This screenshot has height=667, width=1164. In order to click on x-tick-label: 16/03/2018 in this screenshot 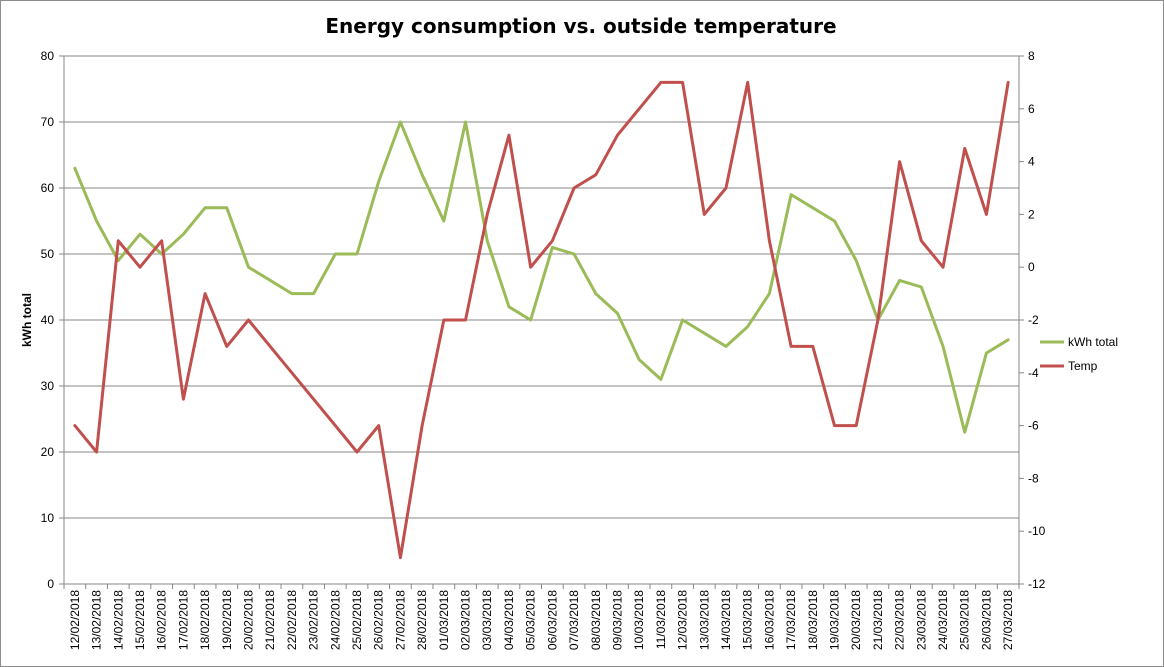, I will do `click(769, 620)`.